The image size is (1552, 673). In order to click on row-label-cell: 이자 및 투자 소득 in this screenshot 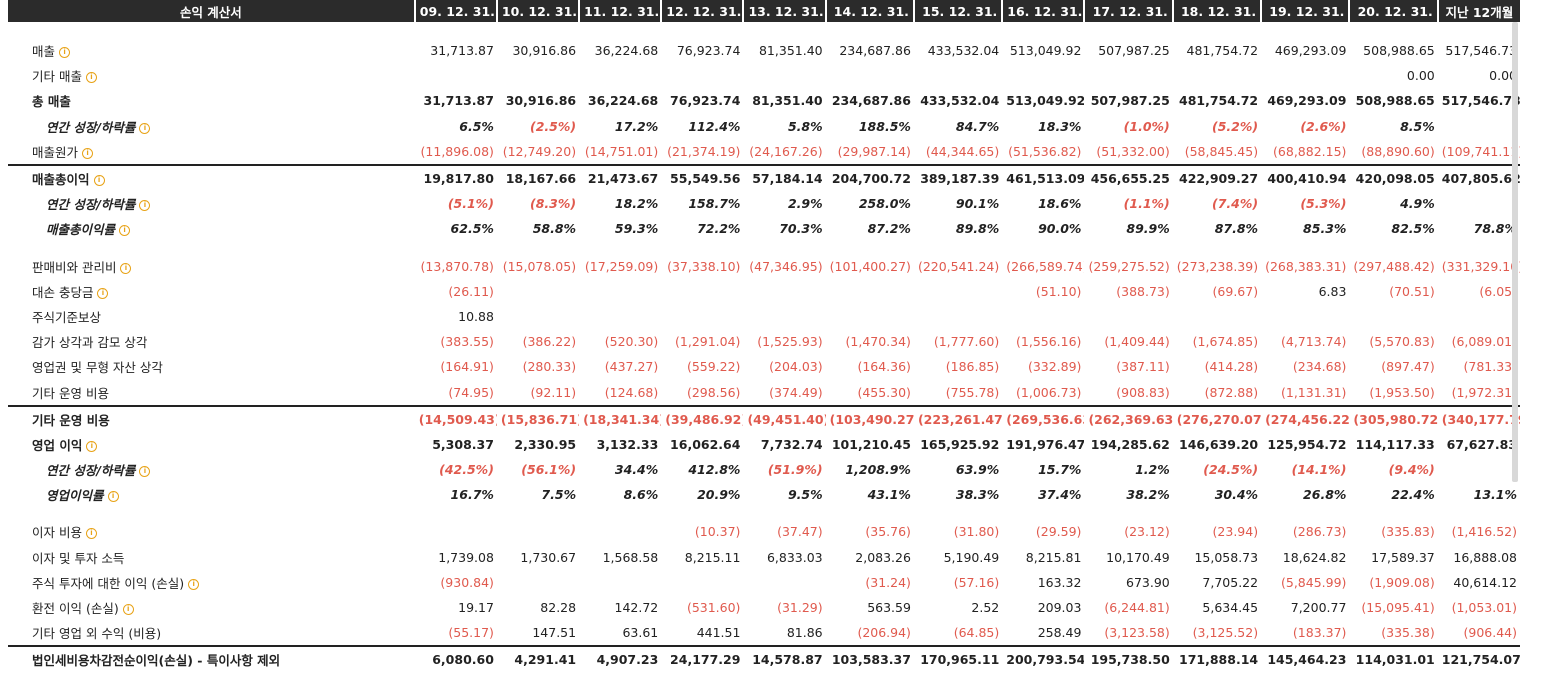, I will do `click(211, 557)`.